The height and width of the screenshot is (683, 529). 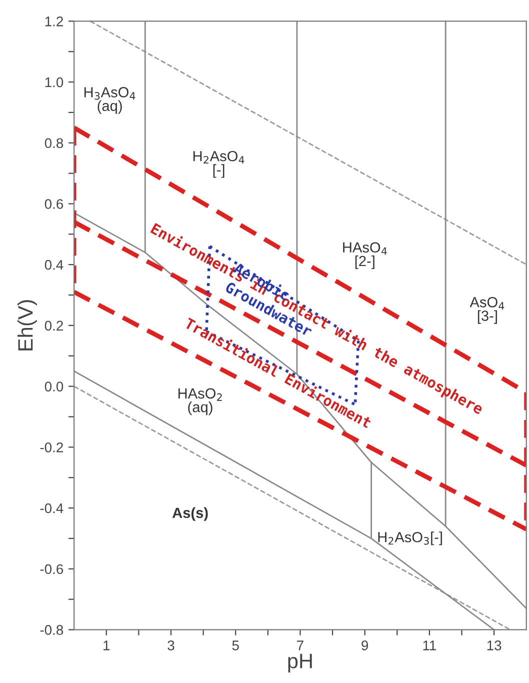 I want to click on annotation: As(s), so click(x=190, y=514).